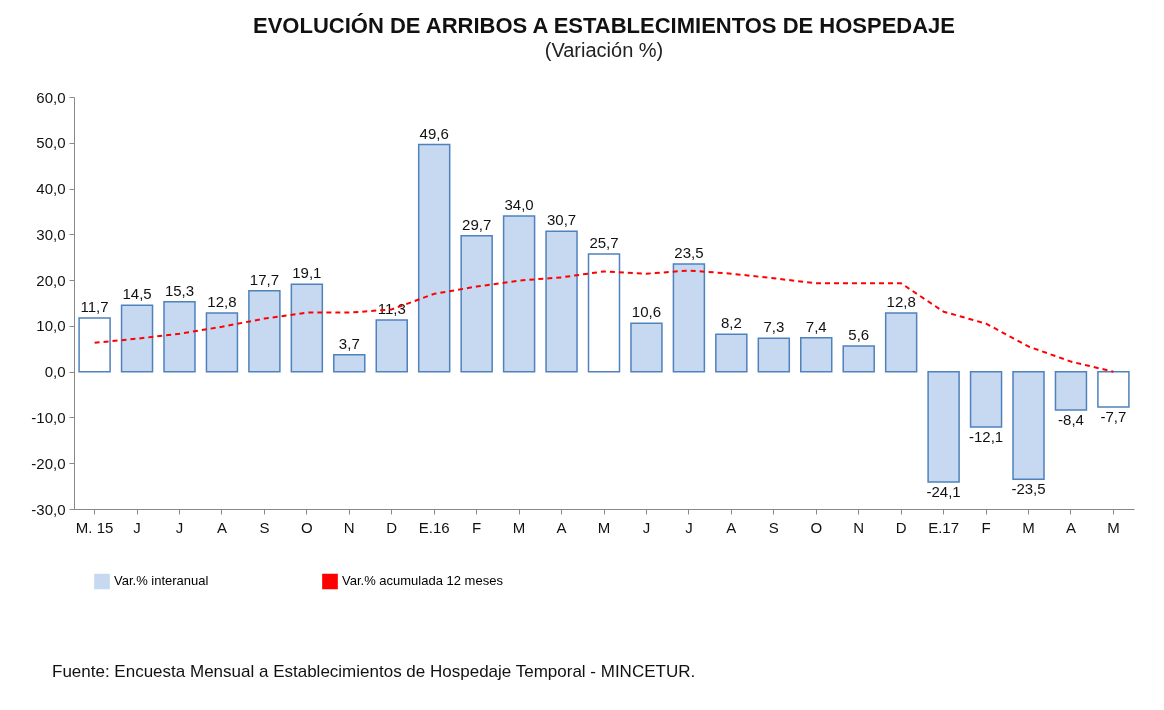 The height and width of the screenshot is (710, 1164). What do you see at coordinates (434, 527) in the screenshot?
I see `x-tick-label: E.16` at bounding box center [434, 527].